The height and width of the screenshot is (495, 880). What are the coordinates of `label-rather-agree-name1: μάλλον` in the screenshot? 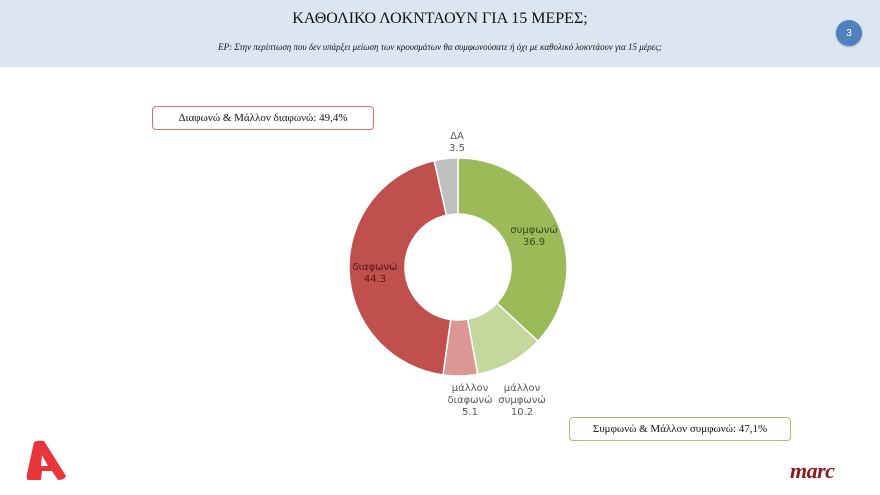 It's located at (522, 388).